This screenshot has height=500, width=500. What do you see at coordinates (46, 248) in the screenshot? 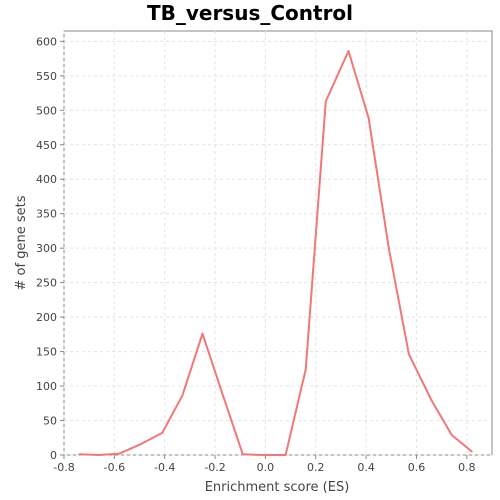
I see `y-tick-label: 300` at bounding box center [46, 248].